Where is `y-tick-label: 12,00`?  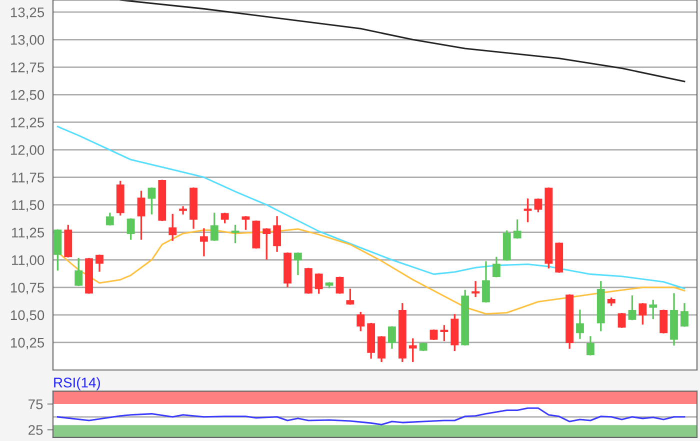 y-tick-label: 12,00 is located at coordinates (27, 151).